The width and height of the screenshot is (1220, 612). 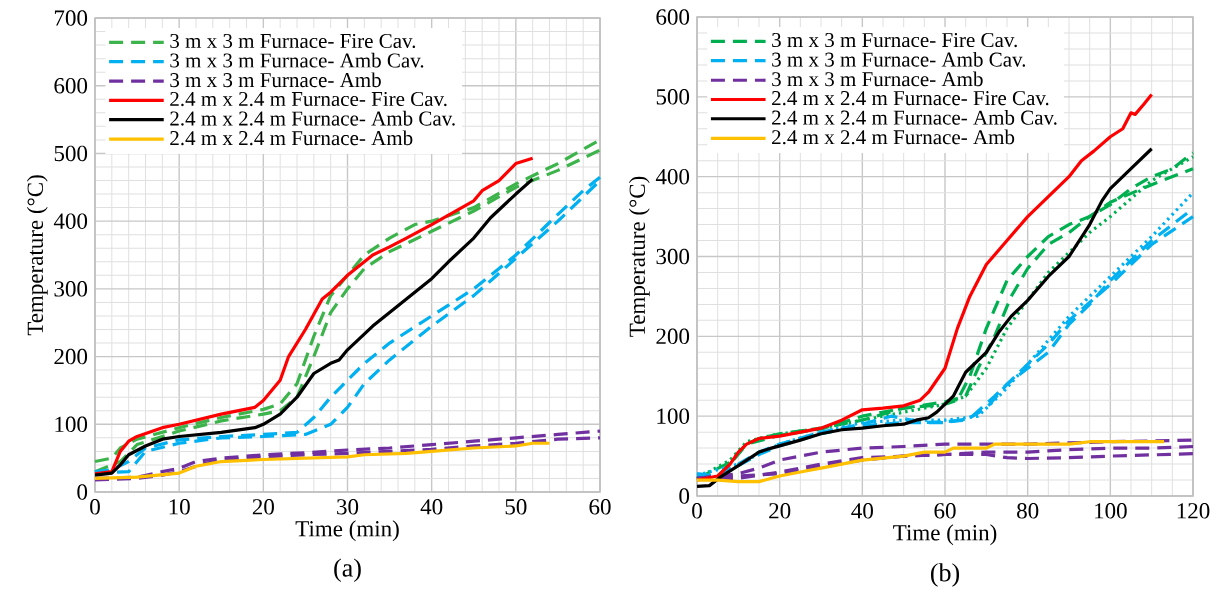 I want to click on y-tick-label: 700, so click(x=71, y=18).